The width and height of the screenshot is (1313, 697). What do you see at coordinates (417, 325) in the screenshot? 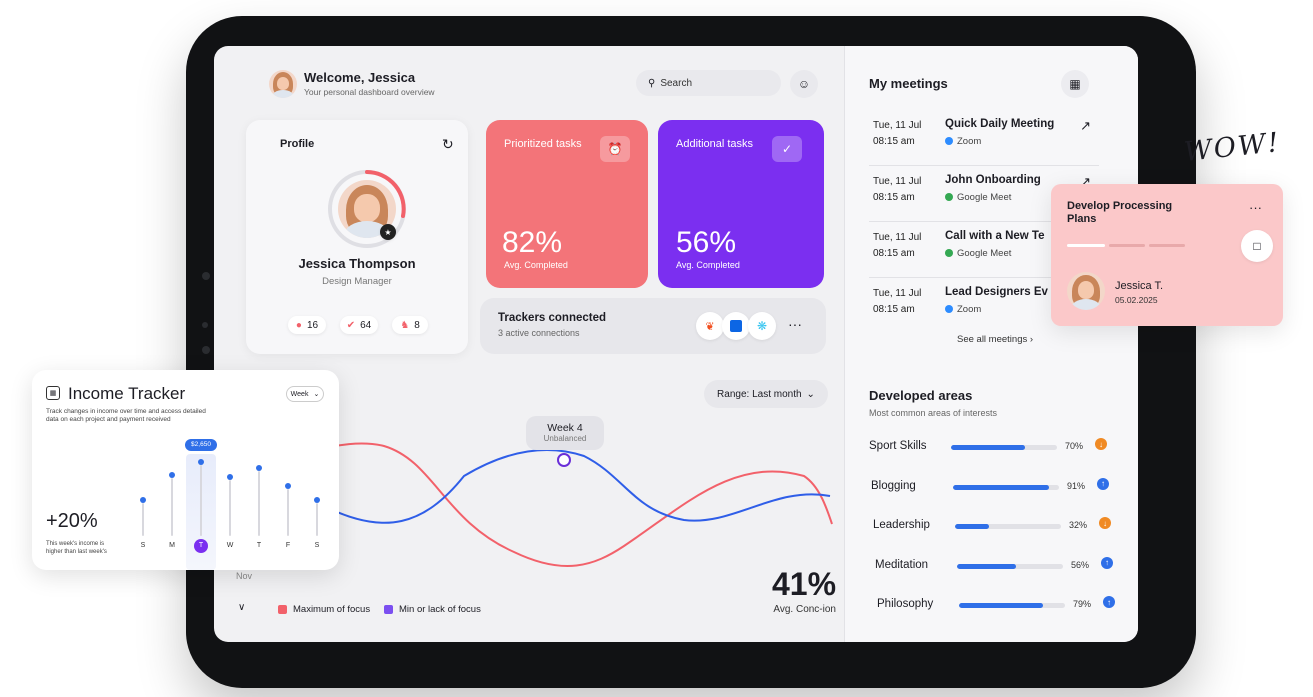
I see `stat-awards-value: 8` at bounding box center [417, 325].